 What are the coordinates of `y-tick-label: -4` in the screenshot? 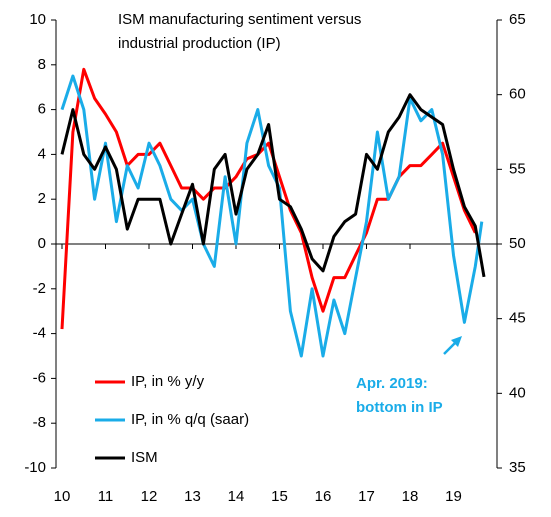 It's located at (39, 333).